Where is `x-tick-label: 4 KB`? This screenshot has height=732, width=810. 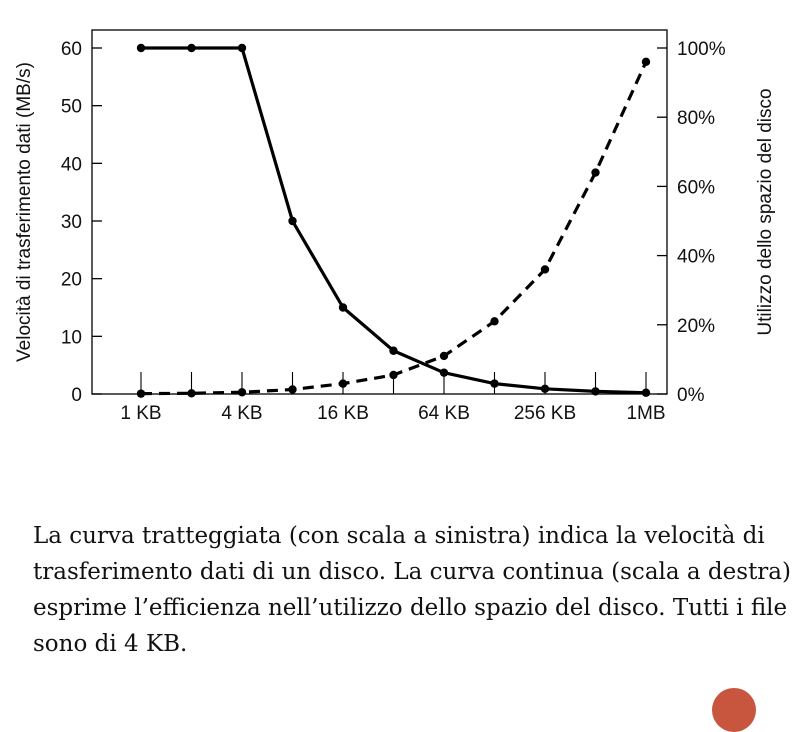 x-tick-label: 4 KB is located at coordinates (241, 413).